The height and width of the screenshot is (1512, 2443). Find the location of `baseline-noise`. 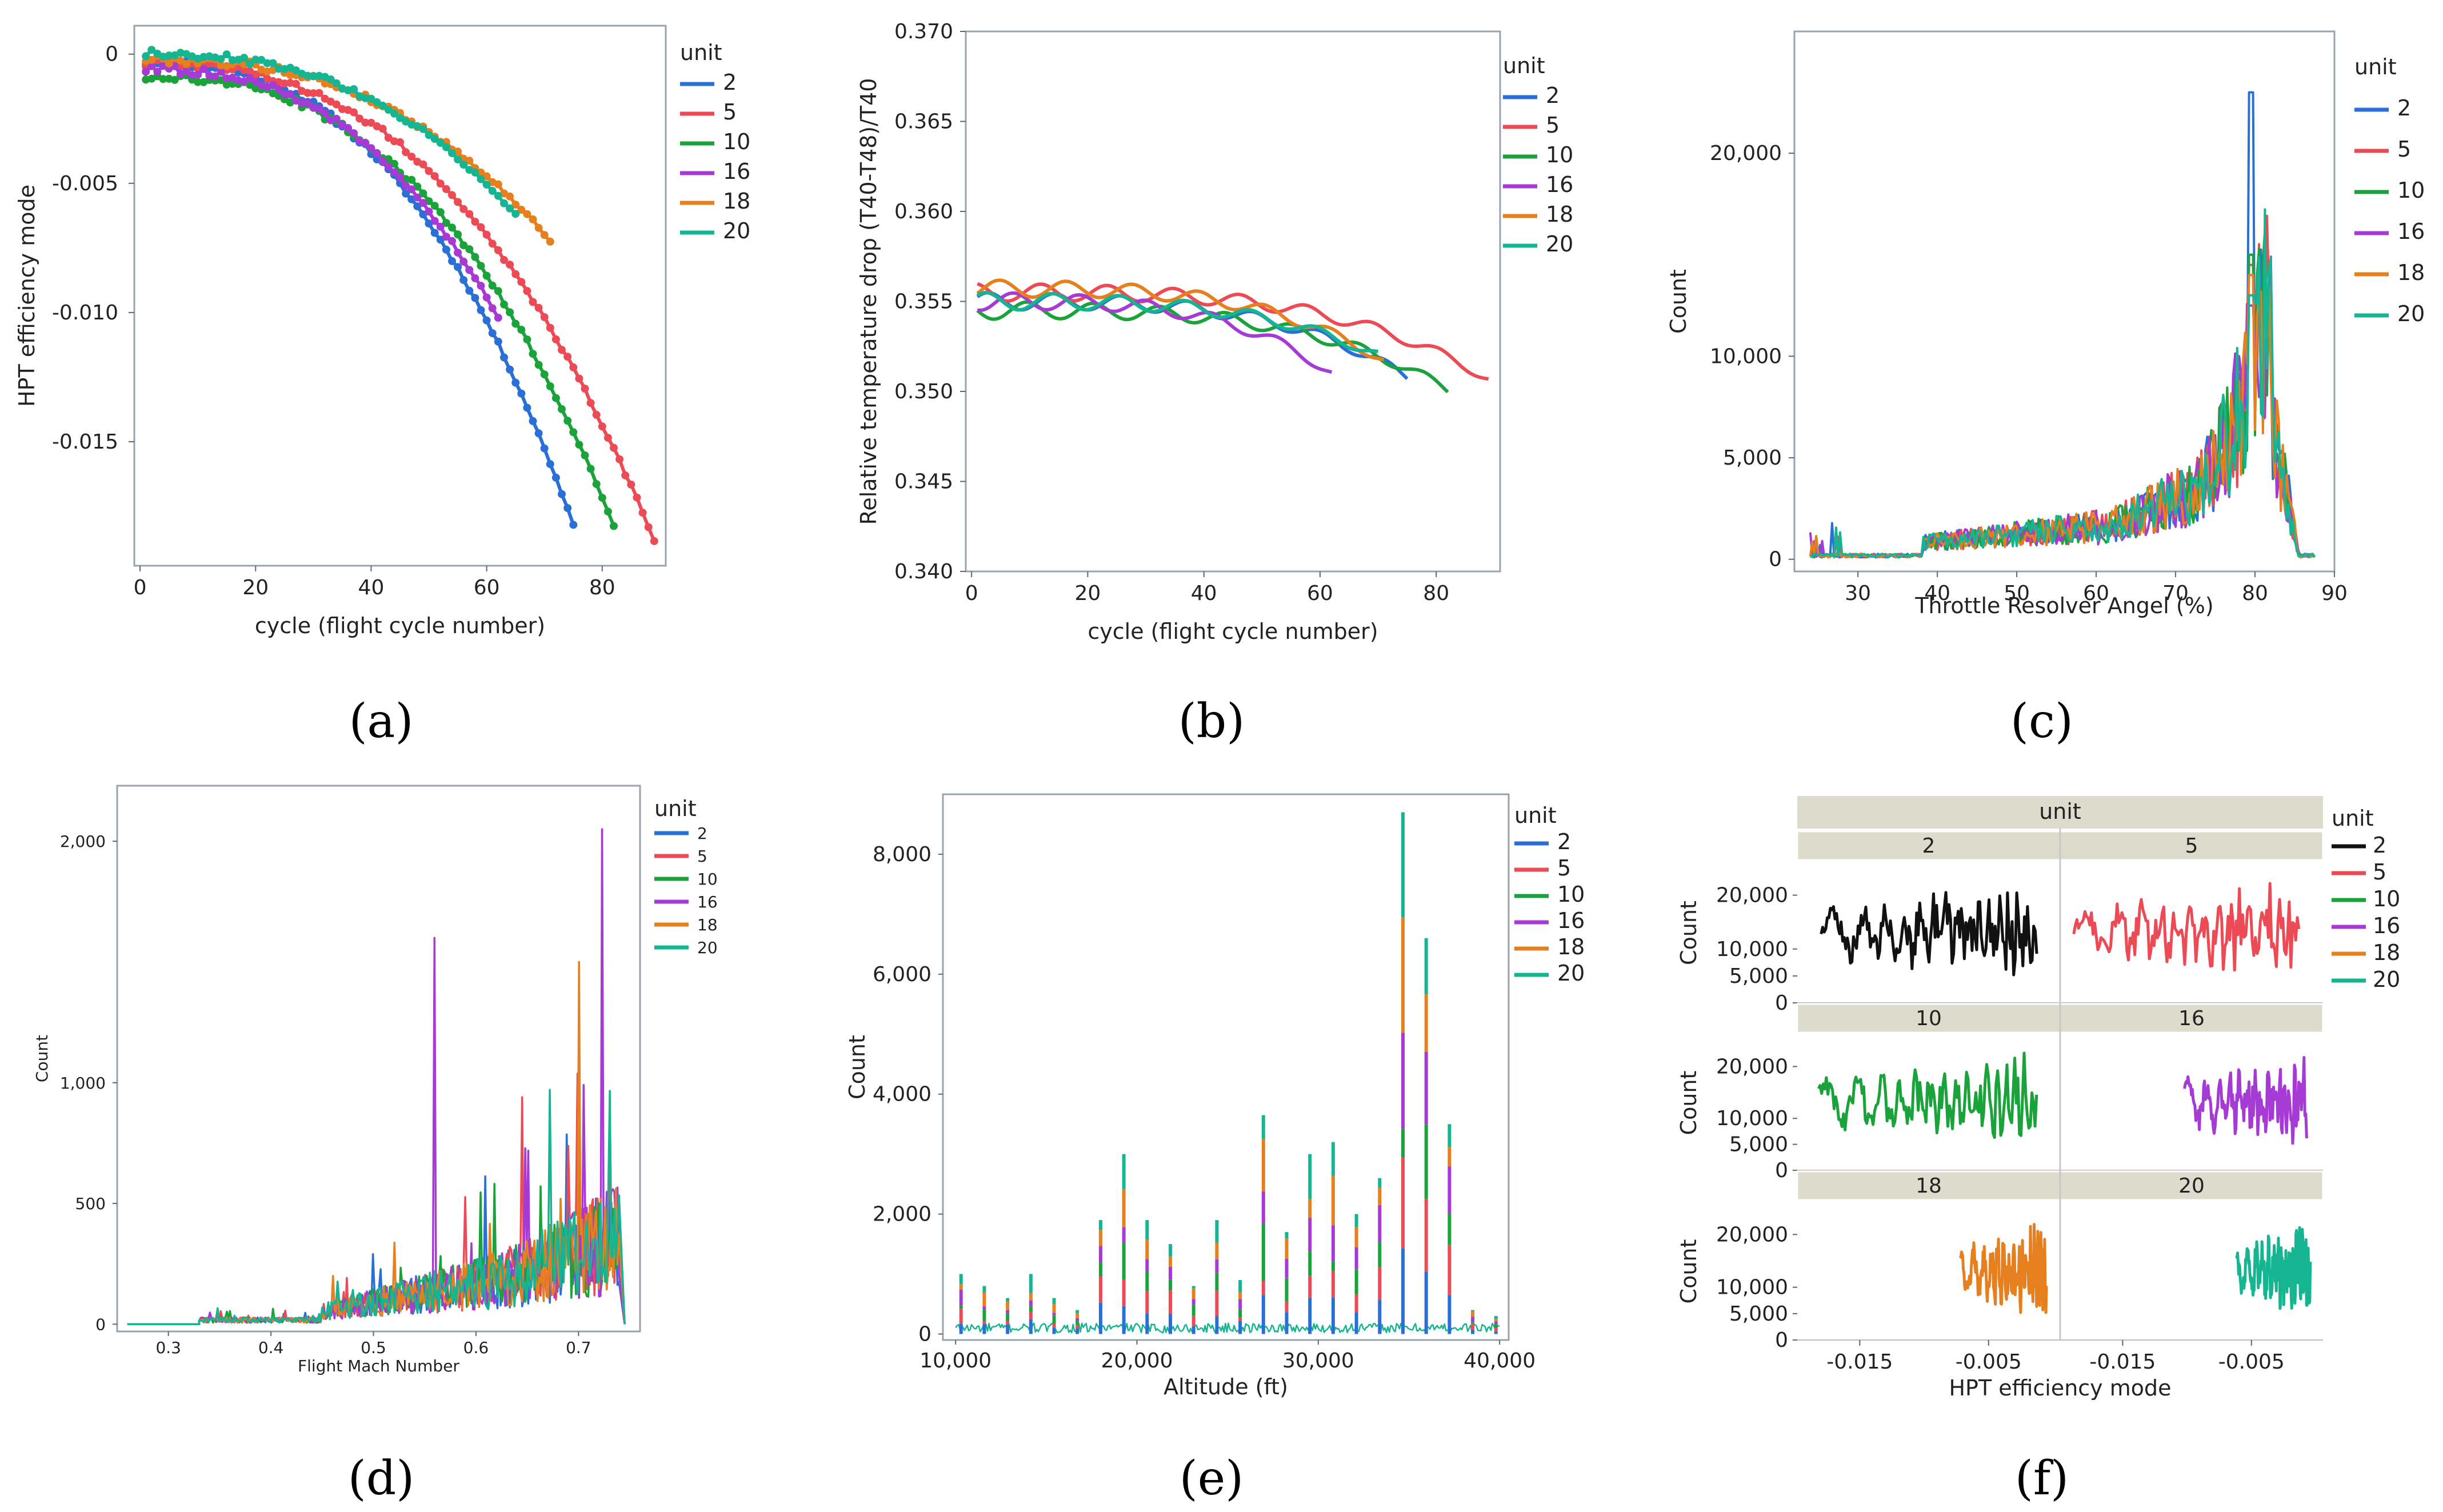

baseline-noise is located at coordinates (1228, 1328).